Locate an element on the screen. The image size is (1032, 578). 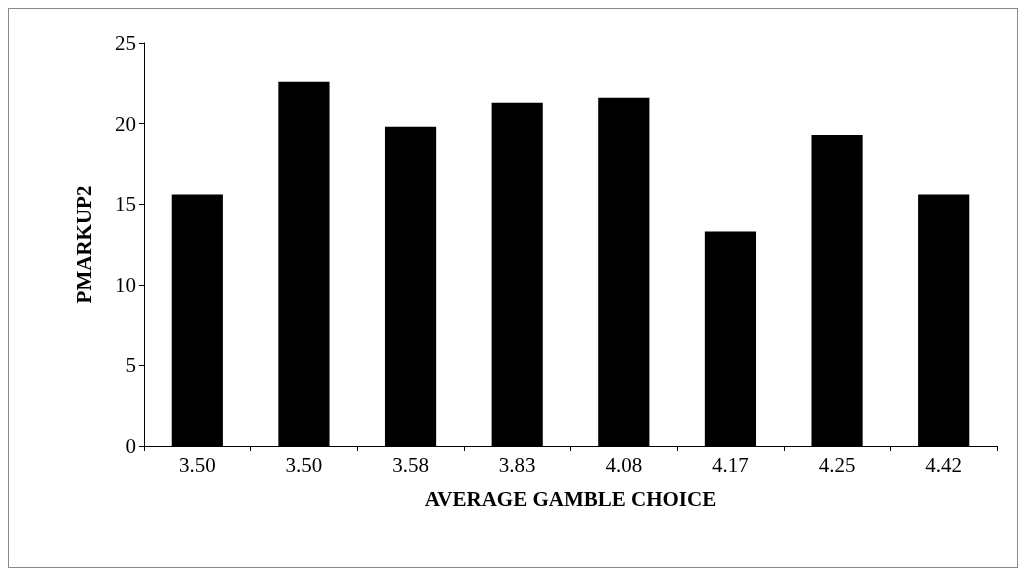
y-tick-label: 20 is located at coordinates (125, 123).